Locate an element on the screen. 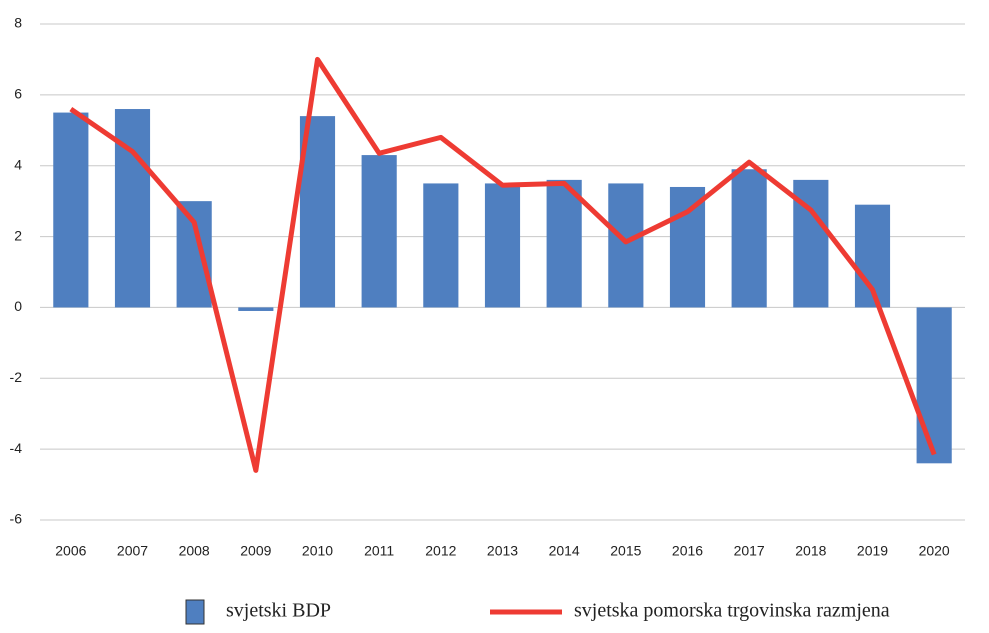 The image size is (989, 633). x-tick-label: 2019 is located at coordinates (872, 551).